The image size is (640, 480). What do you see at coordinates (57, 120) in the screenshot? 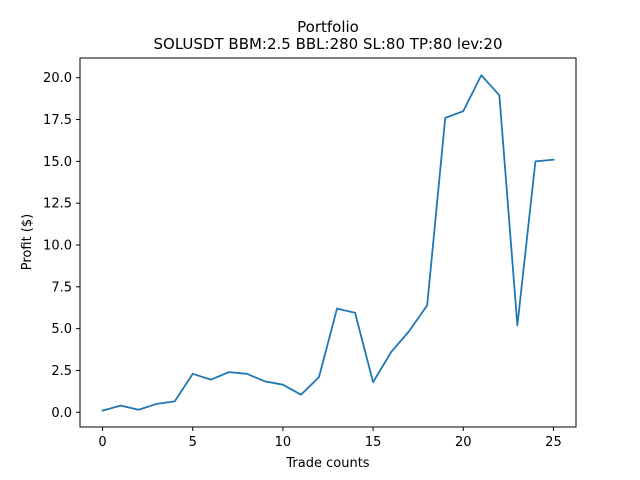
I see `y-tick-label: 17.5` at bounding box center [57, 120].